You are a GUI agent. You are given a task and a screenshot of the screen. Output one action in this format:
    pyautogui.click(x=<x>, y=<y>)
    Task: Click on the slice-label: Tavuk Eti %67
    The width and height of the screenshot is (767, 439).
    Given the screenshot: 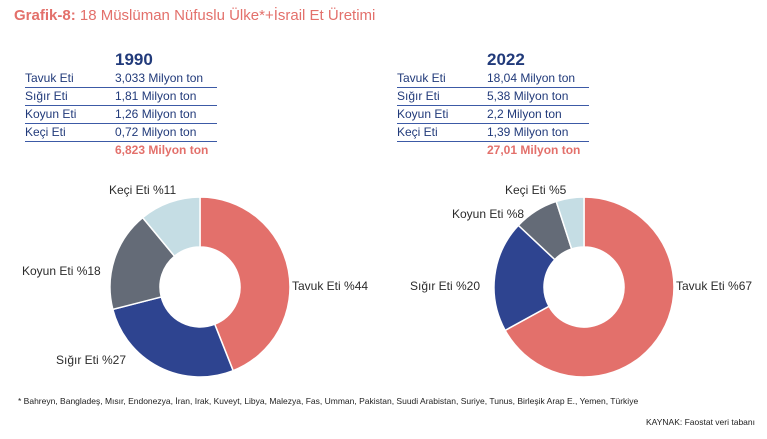 What is the action you would take?
    pyautogui.click(x=714, y=286)
    